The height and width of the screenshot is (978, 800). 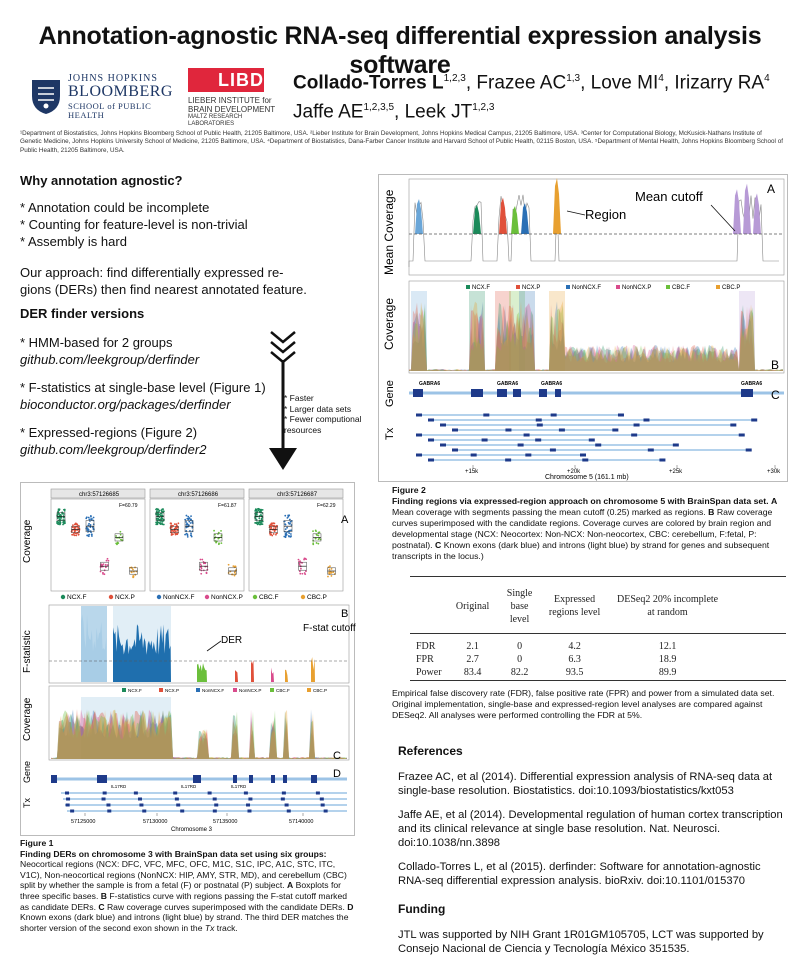 What do you see at coordinates (215, 121) in the screenshot?
I see `libd-line3: MALTZ RESEARCH LABORATORIES` at bounding box center [215, 121].